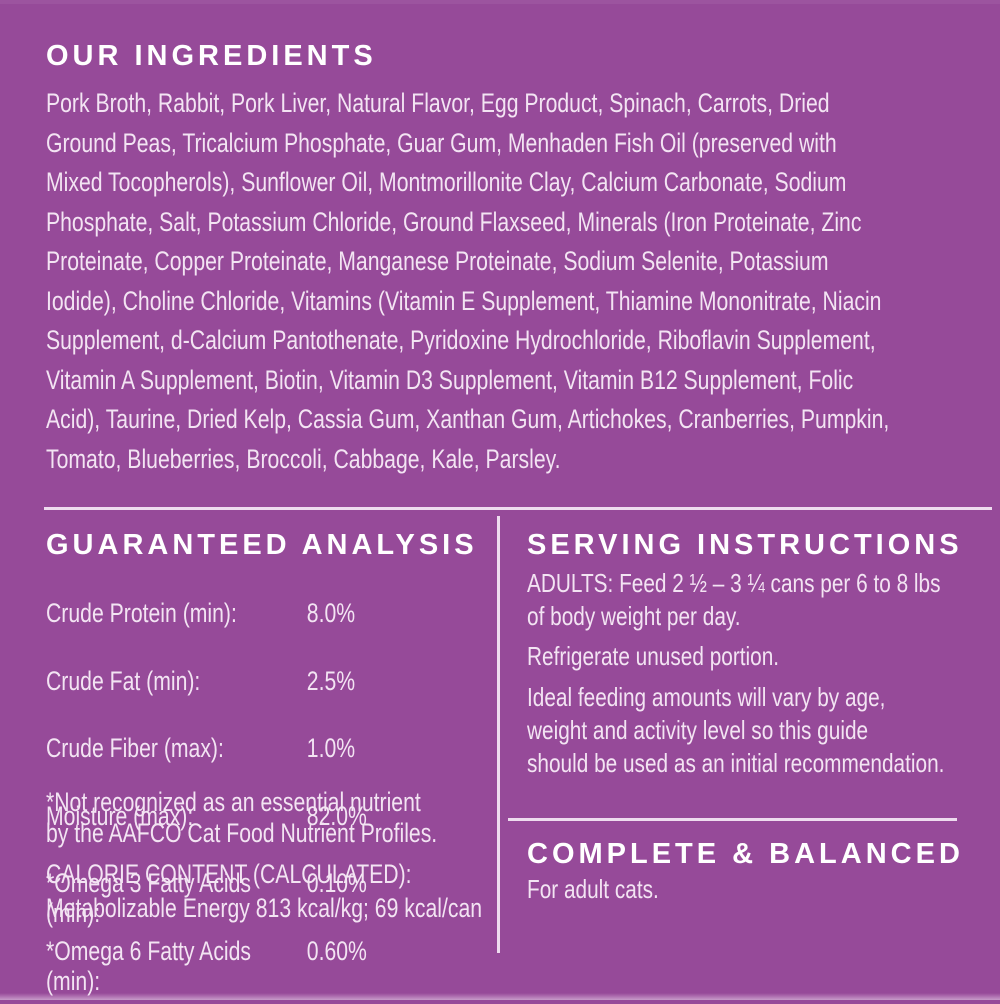 This screenshot has height=1004, width=1000. What do you see at coordinates (745, 545) in the screenshot?
I see `serving-instructions-section-title: SERVING INSTRUCTIONS` at bounding box center [745, 545].